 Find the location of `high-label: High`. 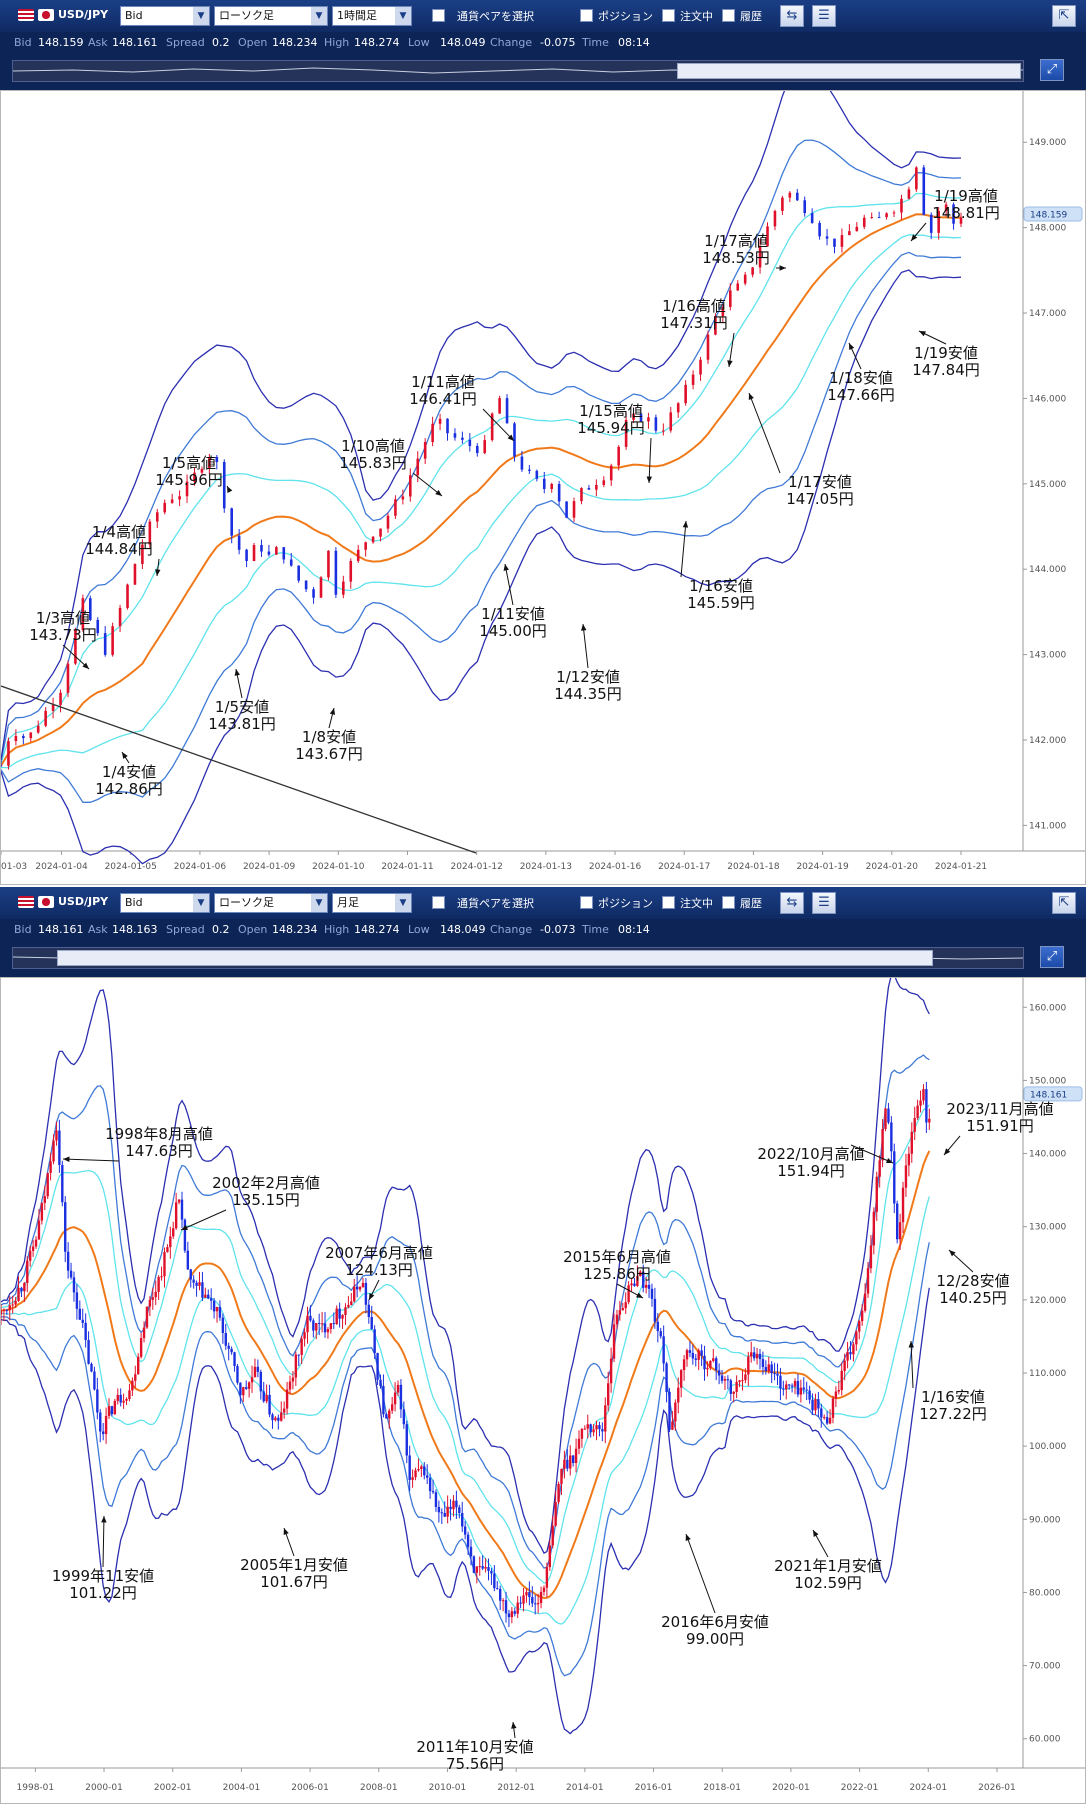

high-label: High is located at coordinates (337, 929).